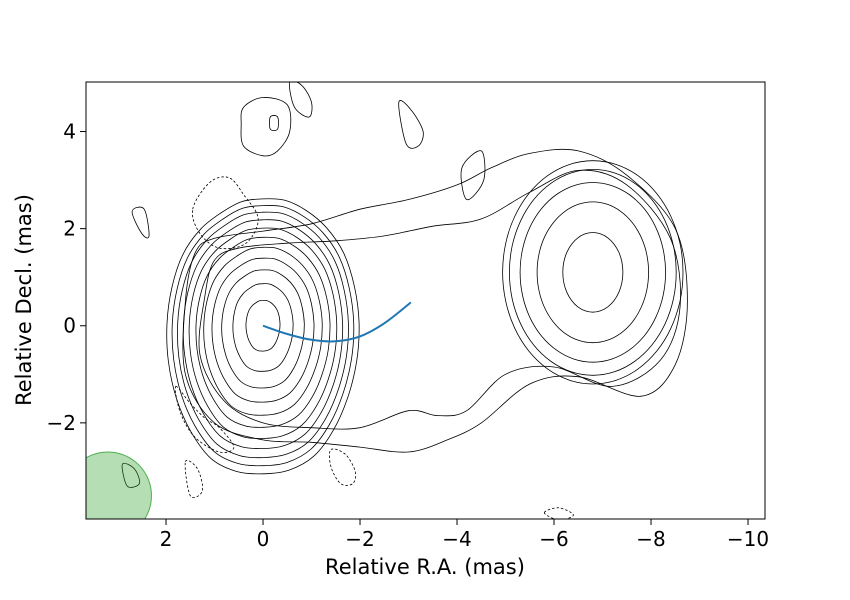 This screenshot has width=850, height=600. I want to click on x-tick-label: −6, so click(553, 539).